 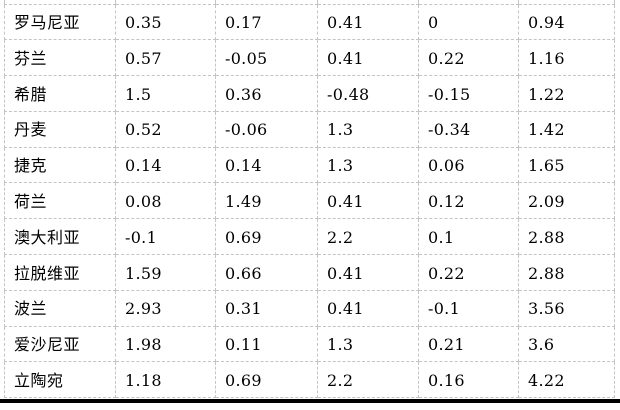 I want to click on table-bottom-border, so click(x=310, y=401).